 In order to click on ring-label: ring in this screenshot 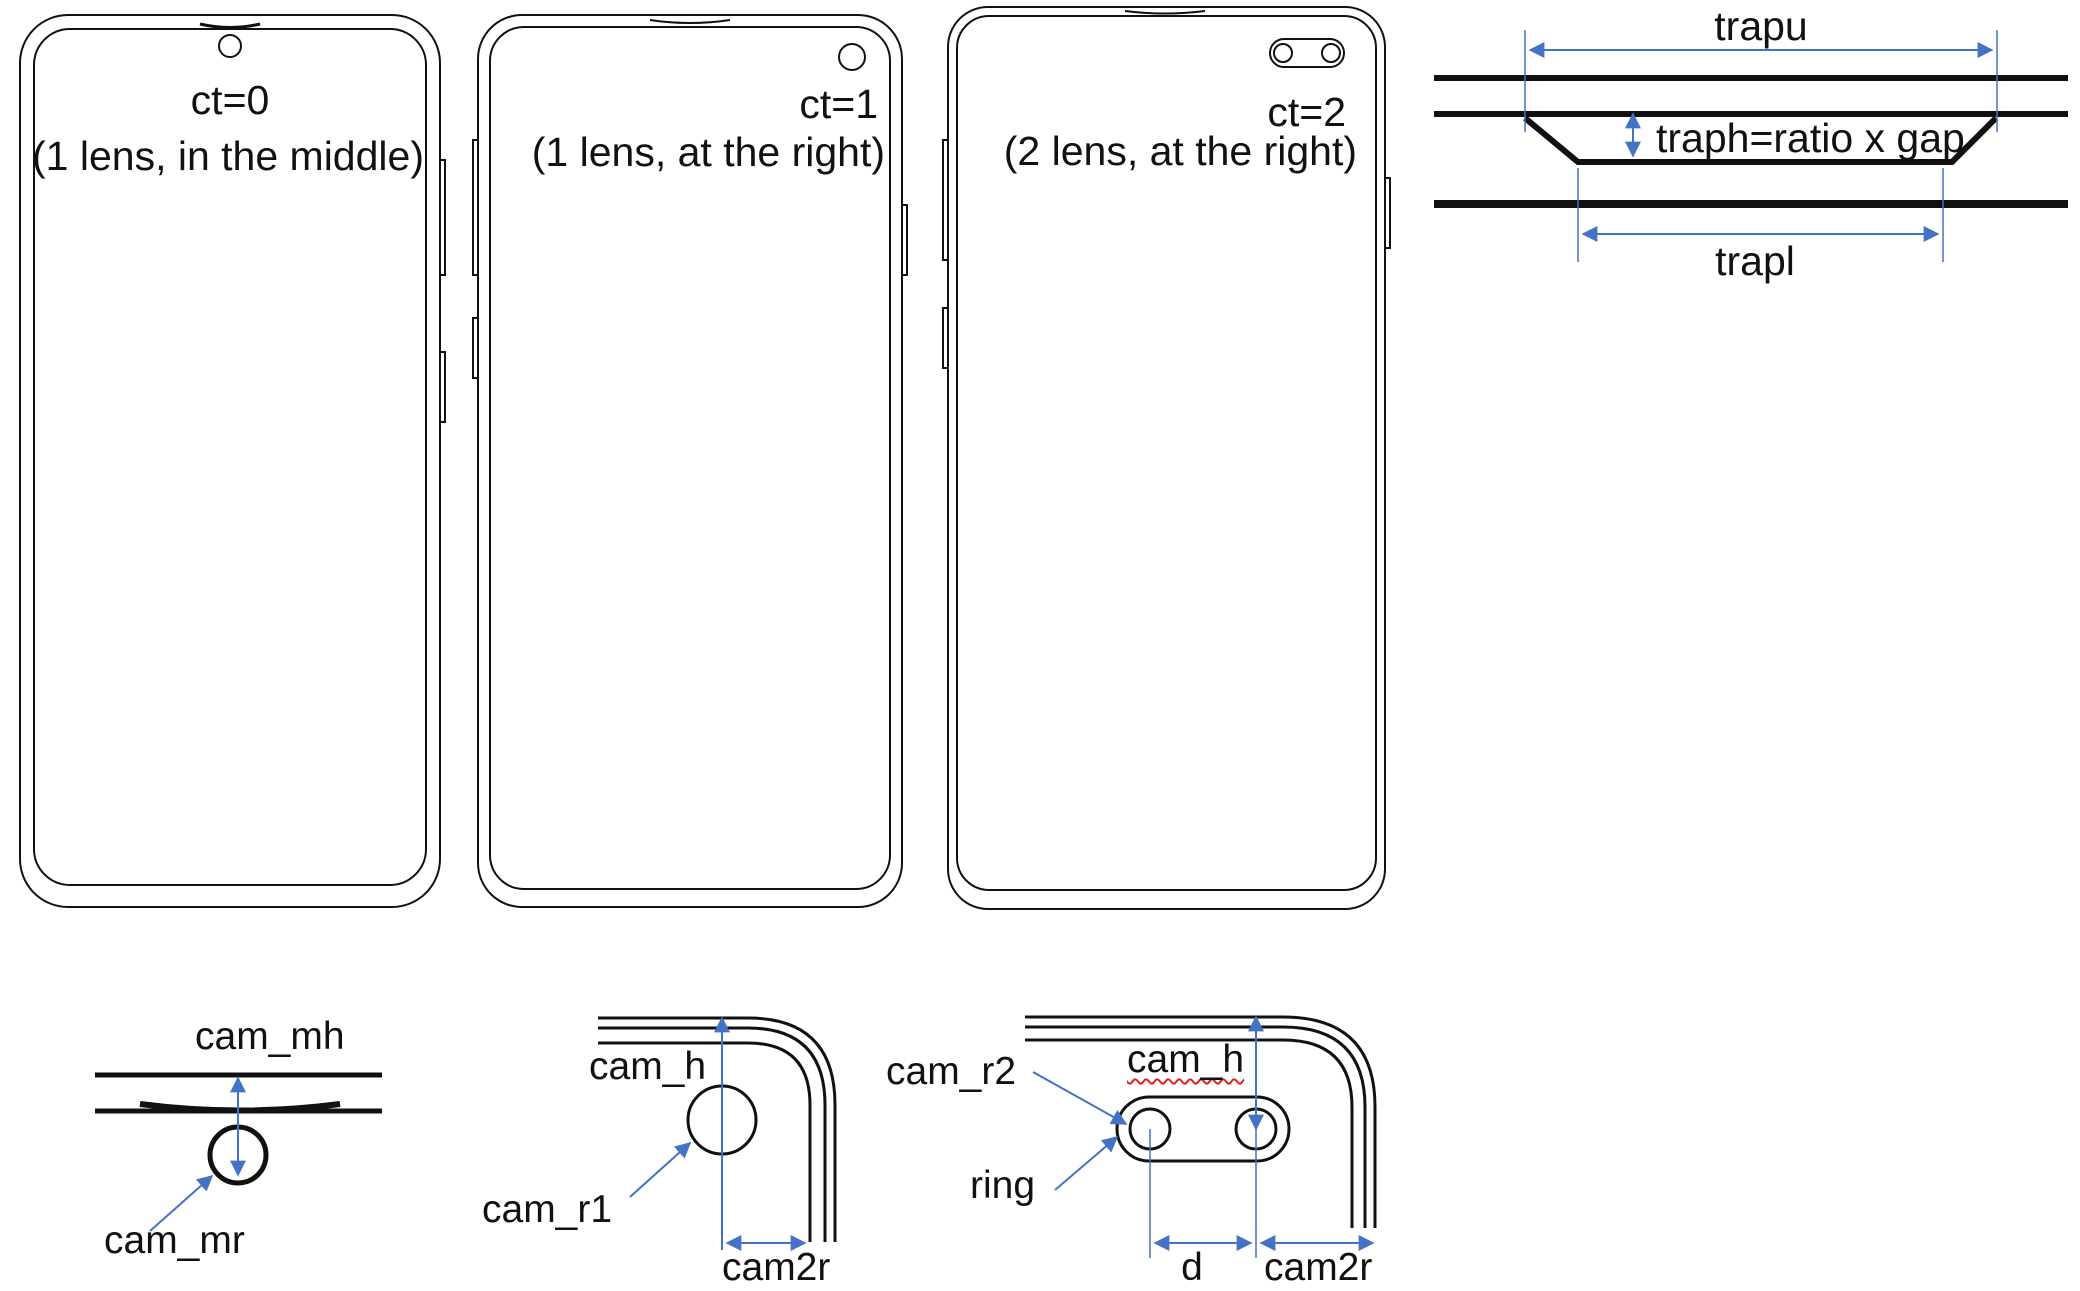, I will do `click(1003, 1185)`.